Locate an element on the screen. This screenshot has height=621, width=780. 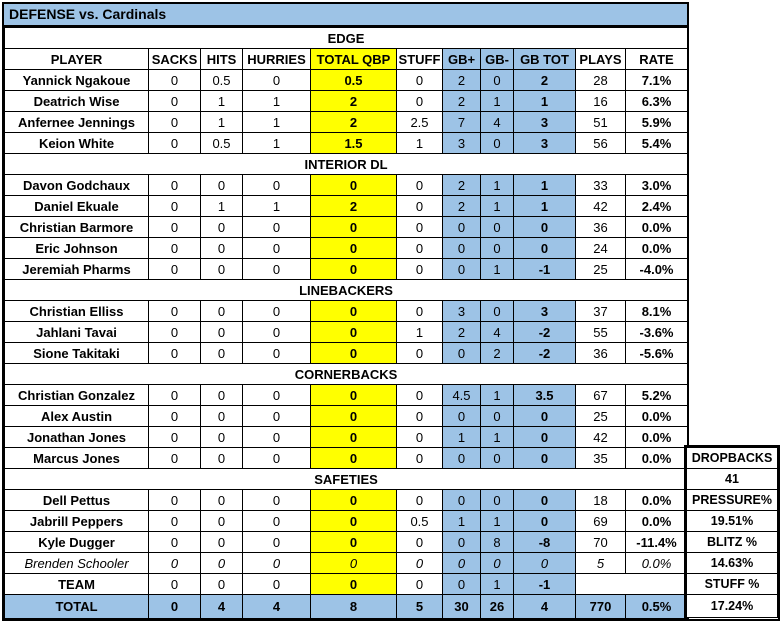
stat-cell-rate: 5.9% is located at coordinates (656, 122).